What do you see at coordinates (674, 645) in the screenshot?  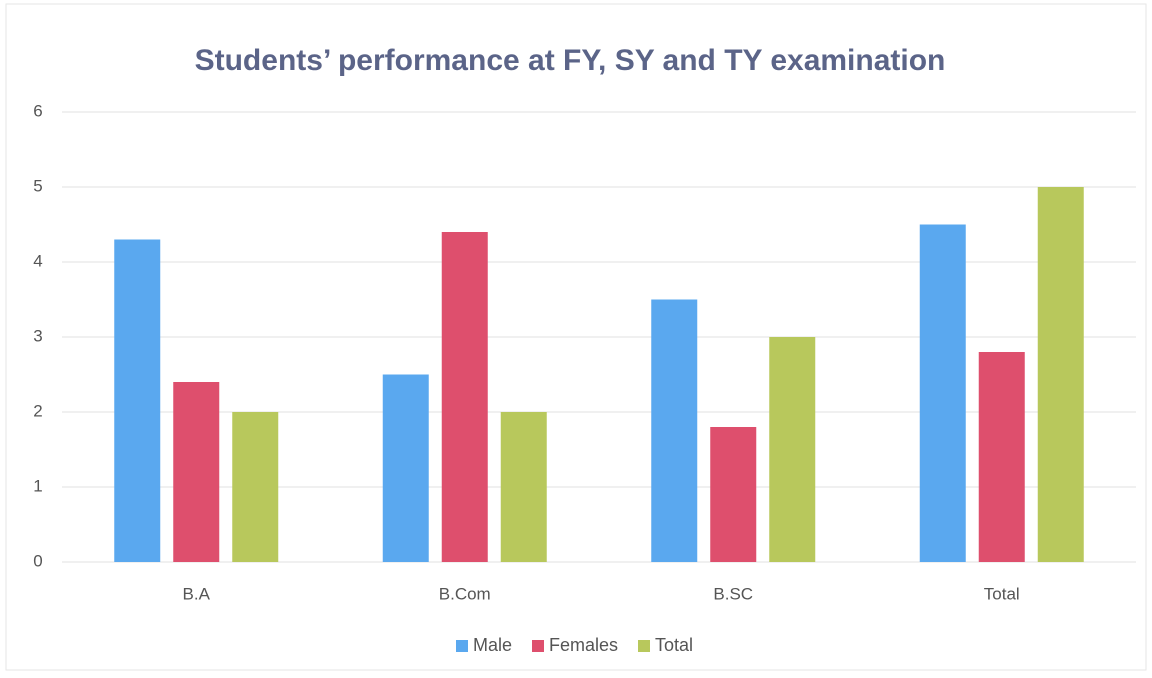 I see `legend-label: Total` at bounding box center [674, 645].